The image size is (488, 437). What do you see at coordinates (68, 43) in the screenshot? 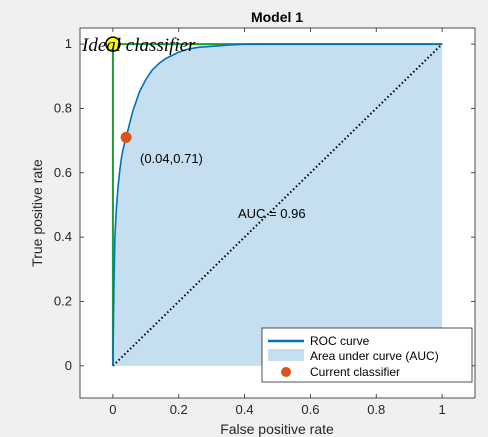
I see `y-tick-label: 1` at bounding box center [68, 43].